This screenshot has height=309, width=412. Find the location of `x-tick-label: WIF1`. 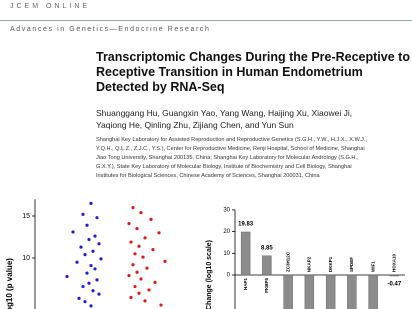

x-tick-label: WIF1 is located at coordinates (372, 266).